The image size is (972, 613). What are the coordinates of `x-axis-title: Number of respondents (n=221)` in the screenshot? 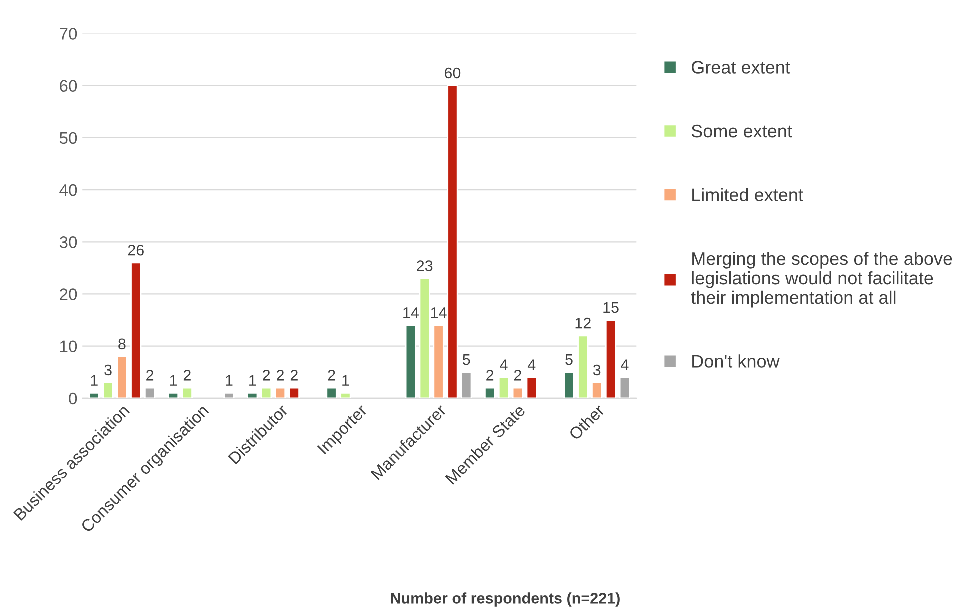 It's located at (505, 599).